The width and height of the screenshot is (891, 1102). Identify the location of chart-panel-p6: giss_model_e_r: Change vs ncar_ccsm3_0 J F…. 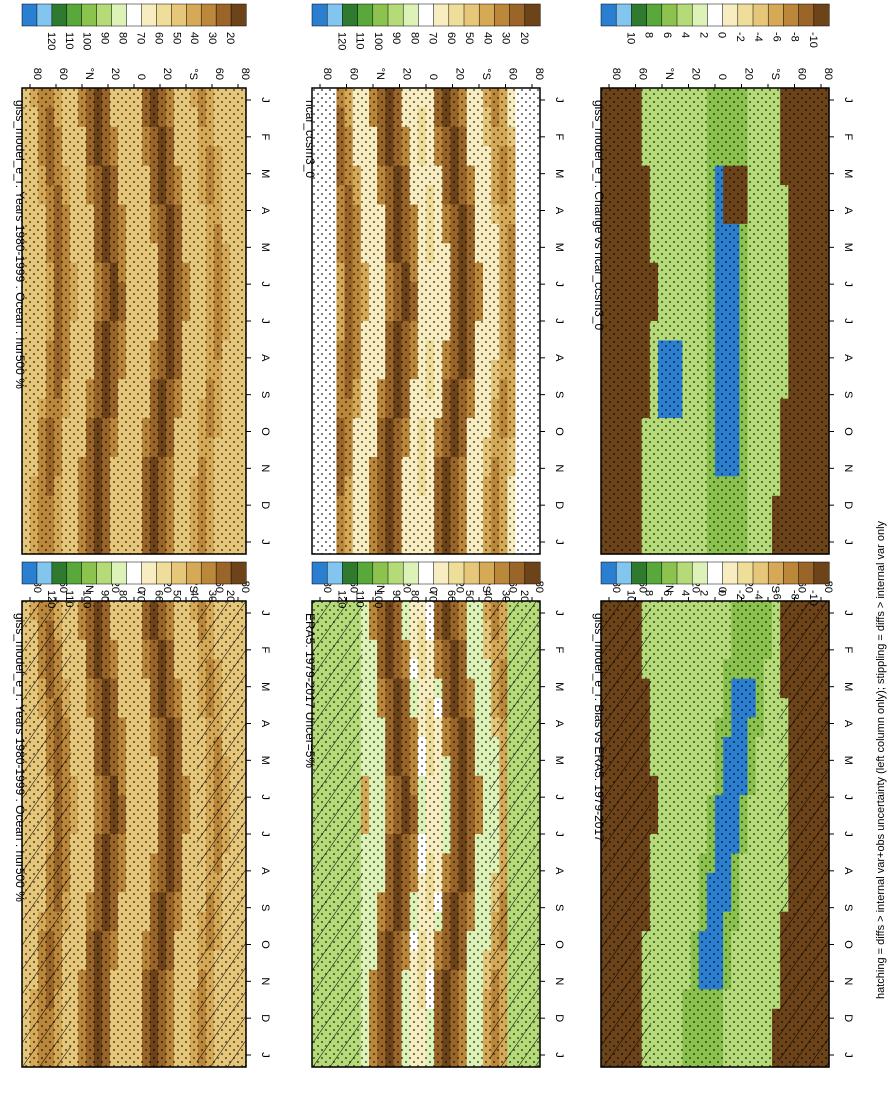
(723, 279).